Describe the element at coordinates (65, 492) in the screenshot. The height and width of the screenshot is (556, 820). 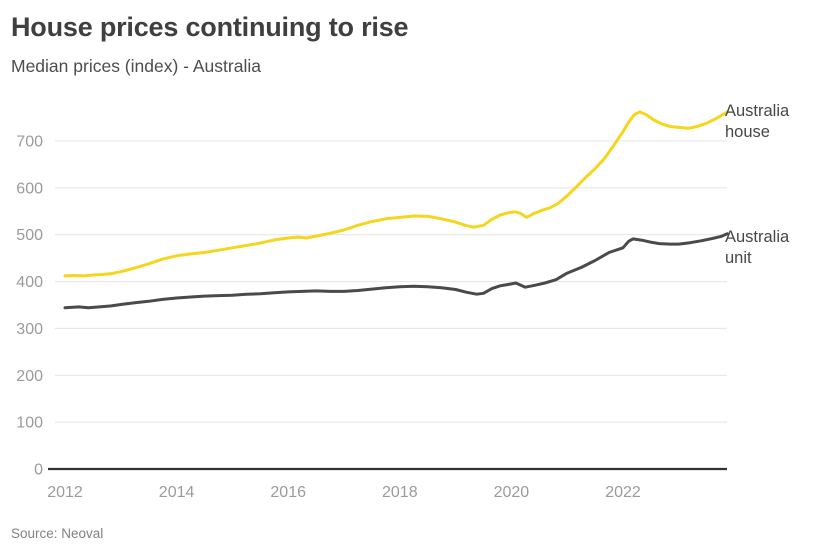
I see `x-axis-tick-label: 2012` at that location.